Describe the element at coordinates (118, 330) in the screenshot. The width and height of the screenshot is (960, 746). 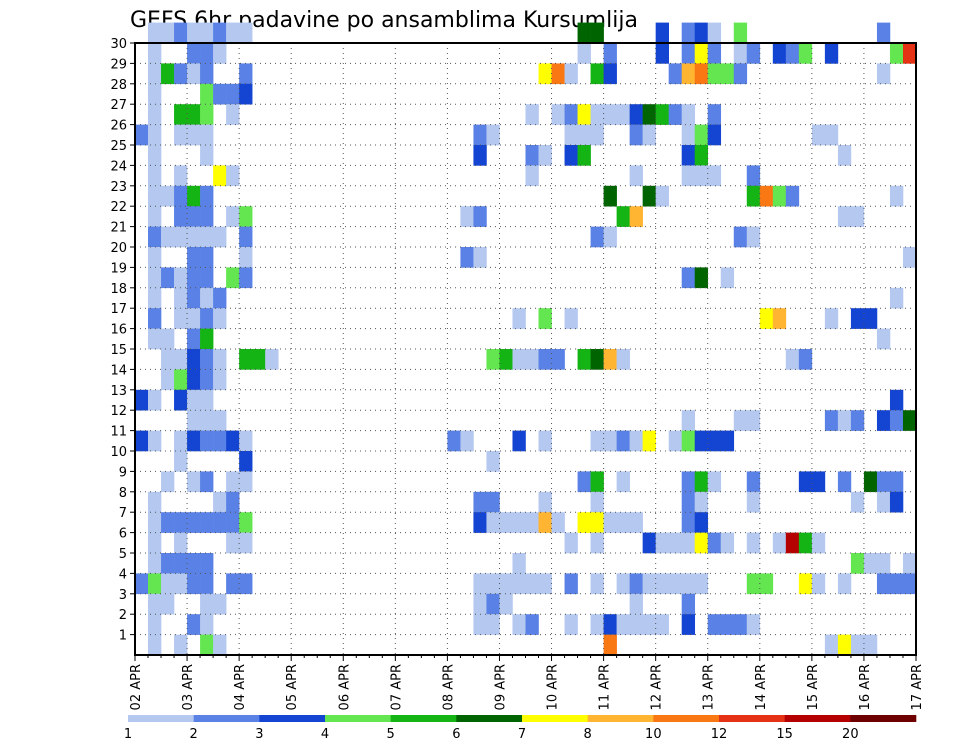
I see `y-tick-label: 16` at that location.